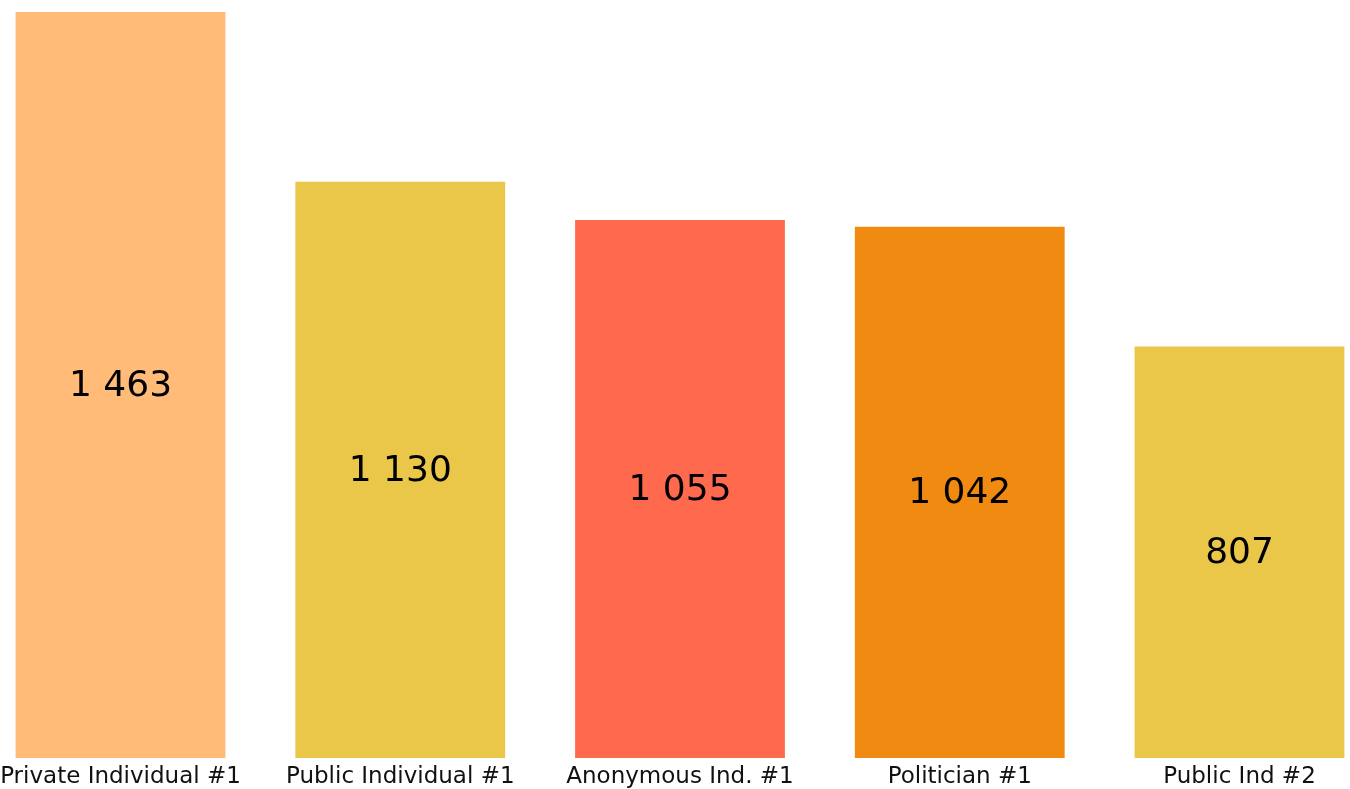 The height and width of the screenshot is (789, 1350). I want to click on x-tick-label: Private Individual #1, so click(120, 774).